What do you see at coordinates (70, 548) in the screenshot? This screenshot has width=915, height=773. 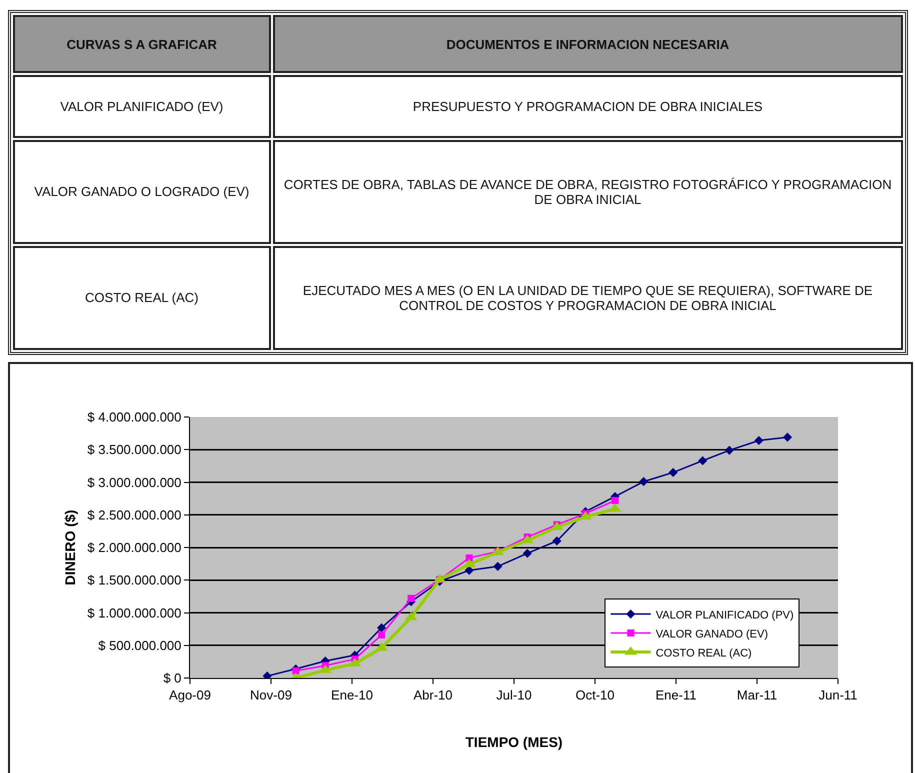 I see `y-axis-title: DINERO ($)` at bounding box center [70, 548].